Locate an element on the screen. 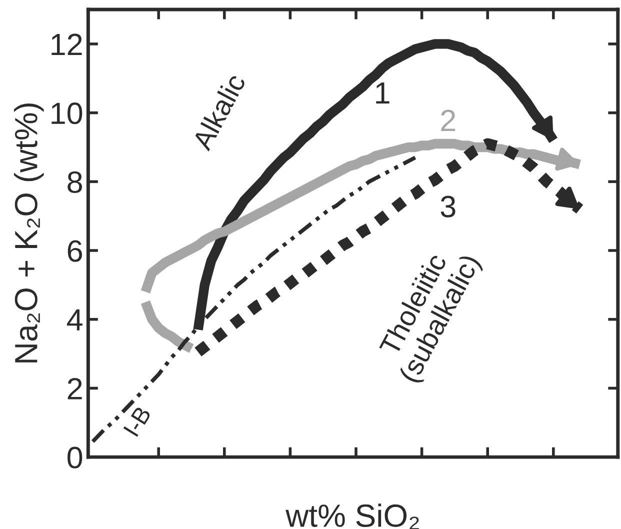  y-tick-label: 8 is located at coordinates (75, 182).